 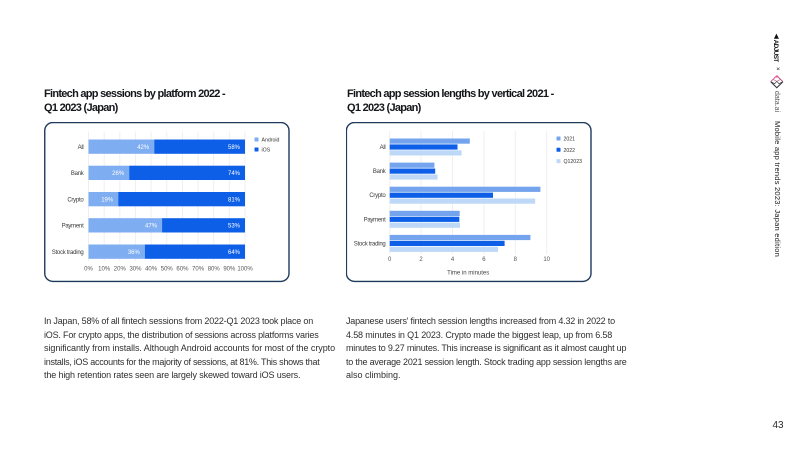 I want to click on svg-text: 26%, so click(x=118, y=174).